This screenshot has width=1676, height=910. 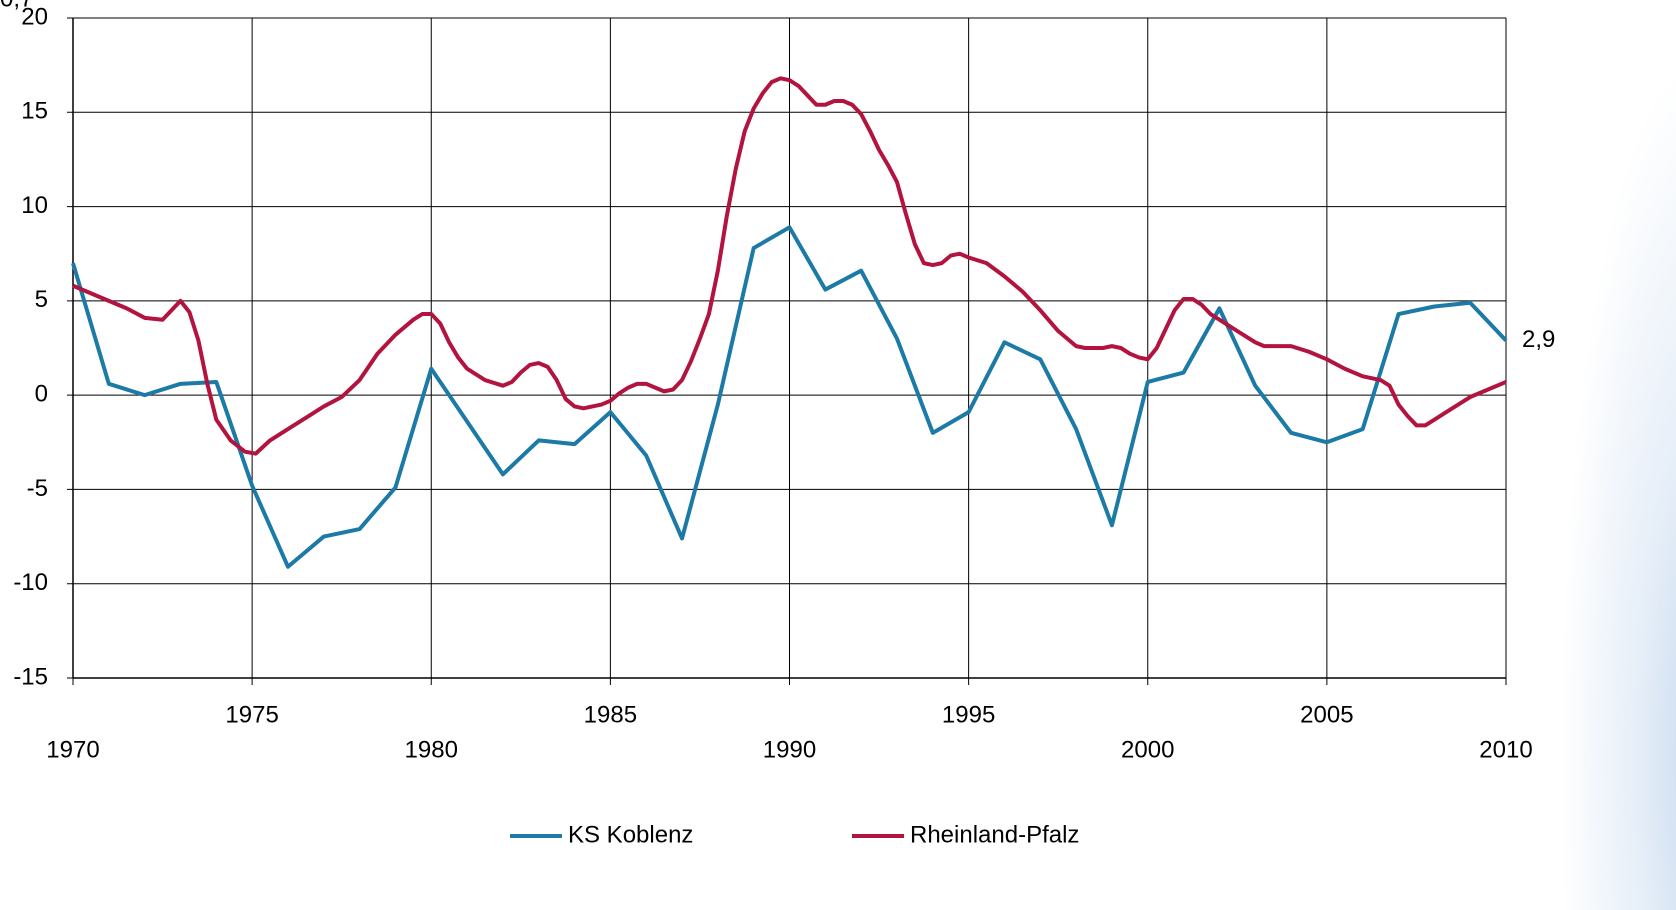 What do you see at coordinates (30, 582) in the screenshot?
I see `y-tick-label: -10` at bounding box center [30, 582].